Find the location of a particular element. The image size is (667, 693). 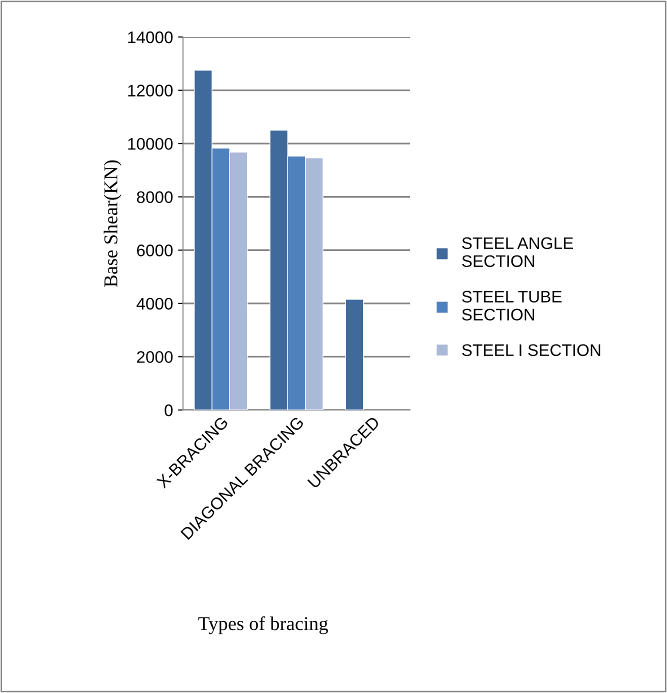

legend-label: STEEL TUBE SECTION is located at coordinates (512, 305).